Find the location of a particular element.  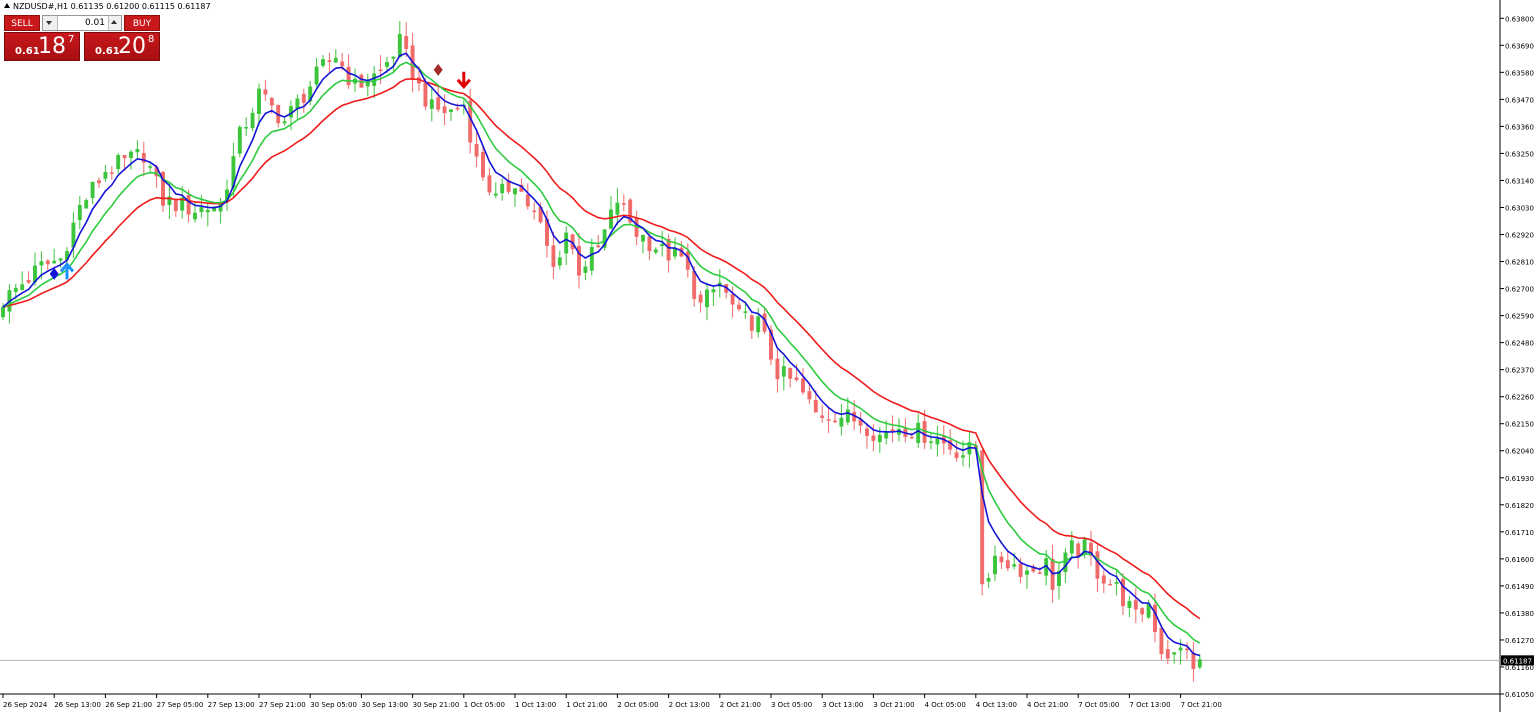

time-tick-label: 30 Sep 13:00 is located at coordinates (384, 705).